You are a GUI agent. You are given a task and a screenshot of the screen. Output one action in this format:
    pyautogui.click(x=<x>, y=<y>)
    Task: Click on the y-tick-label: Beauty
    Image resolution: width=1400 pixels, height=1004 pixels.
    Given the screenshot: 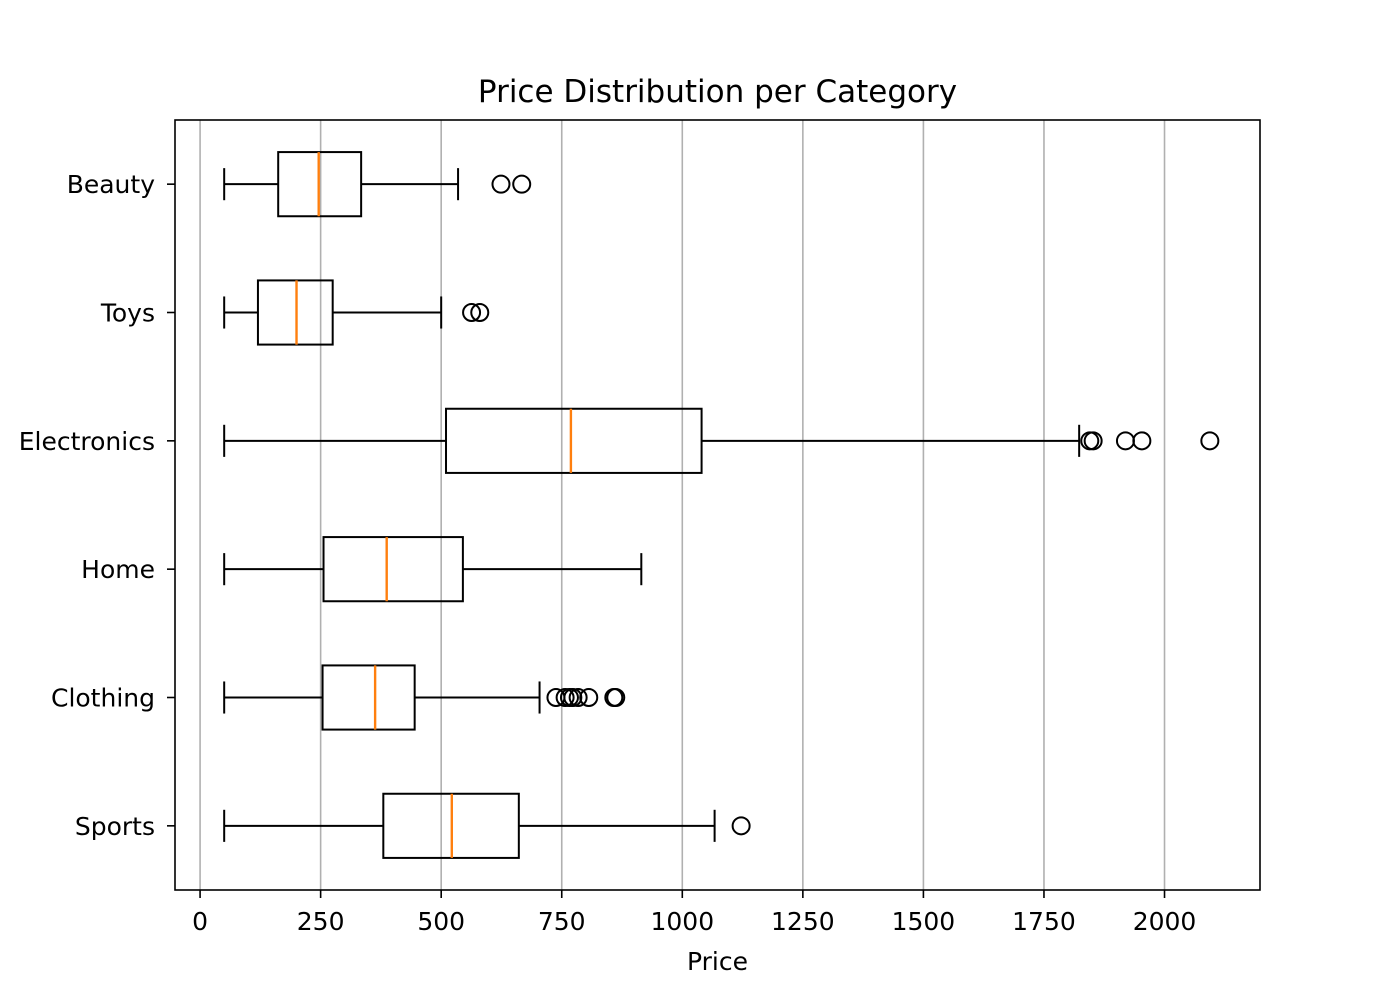 What is the action you would take?
    pyautogui.click(x=111, y=184)
    